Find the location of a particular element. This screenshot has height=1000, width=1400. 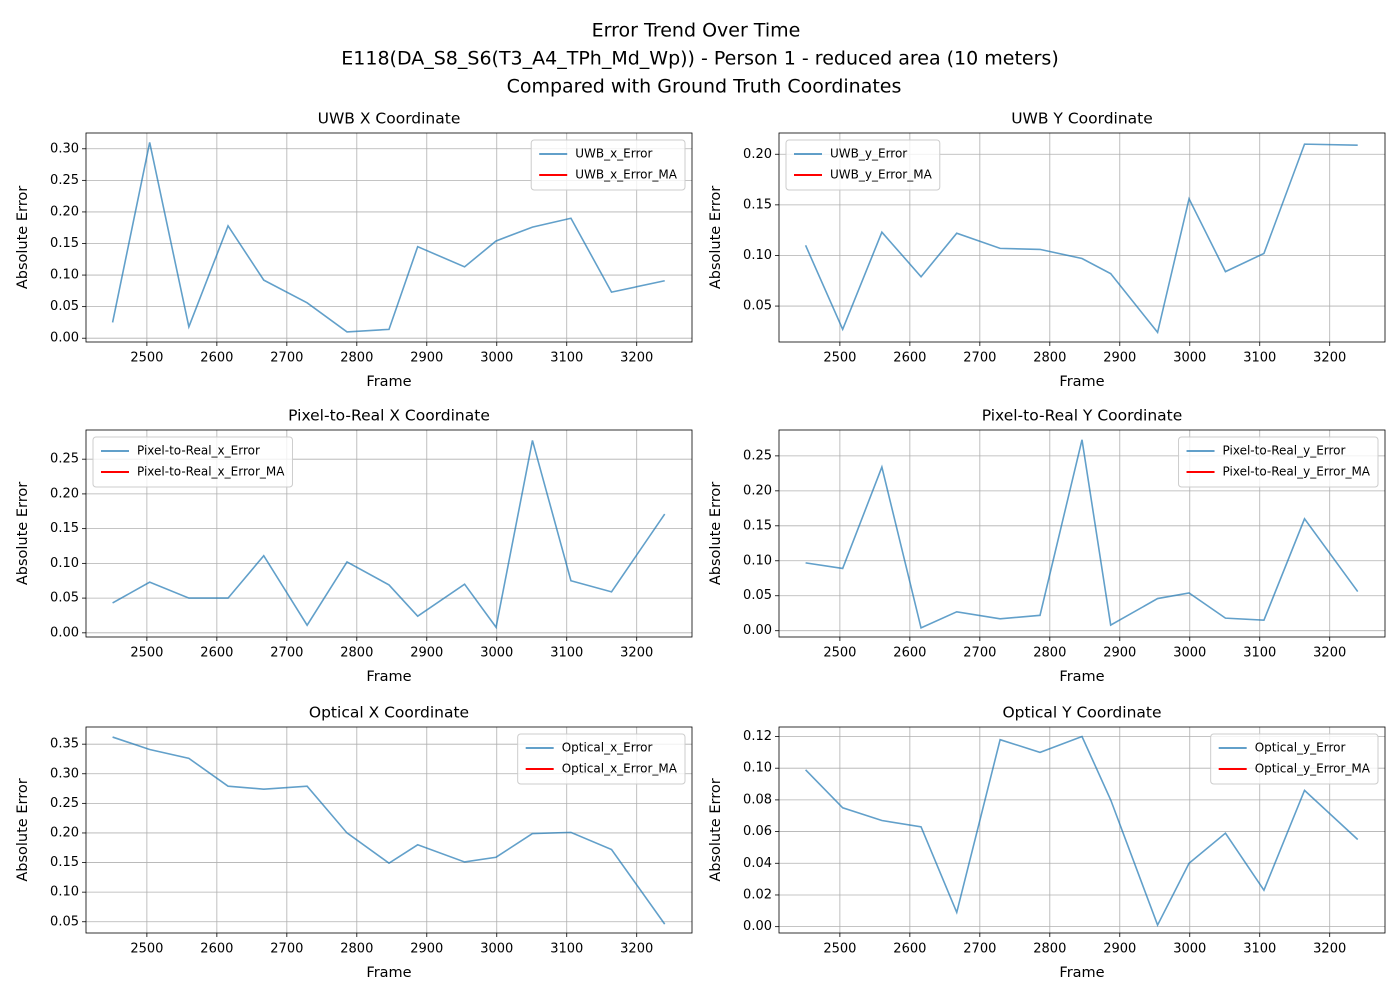

y-tick-label: 0.25 is located at coordinates (64, 180).